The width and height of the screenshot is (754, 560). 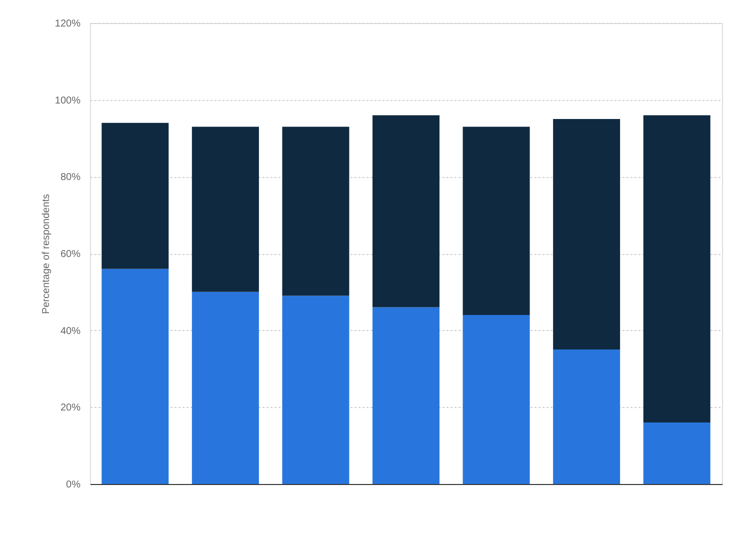 What do you see at coordinates (70, 254) in the screenshot?
I see `y-tick-label: 60%` at bounding box center [70, 254].